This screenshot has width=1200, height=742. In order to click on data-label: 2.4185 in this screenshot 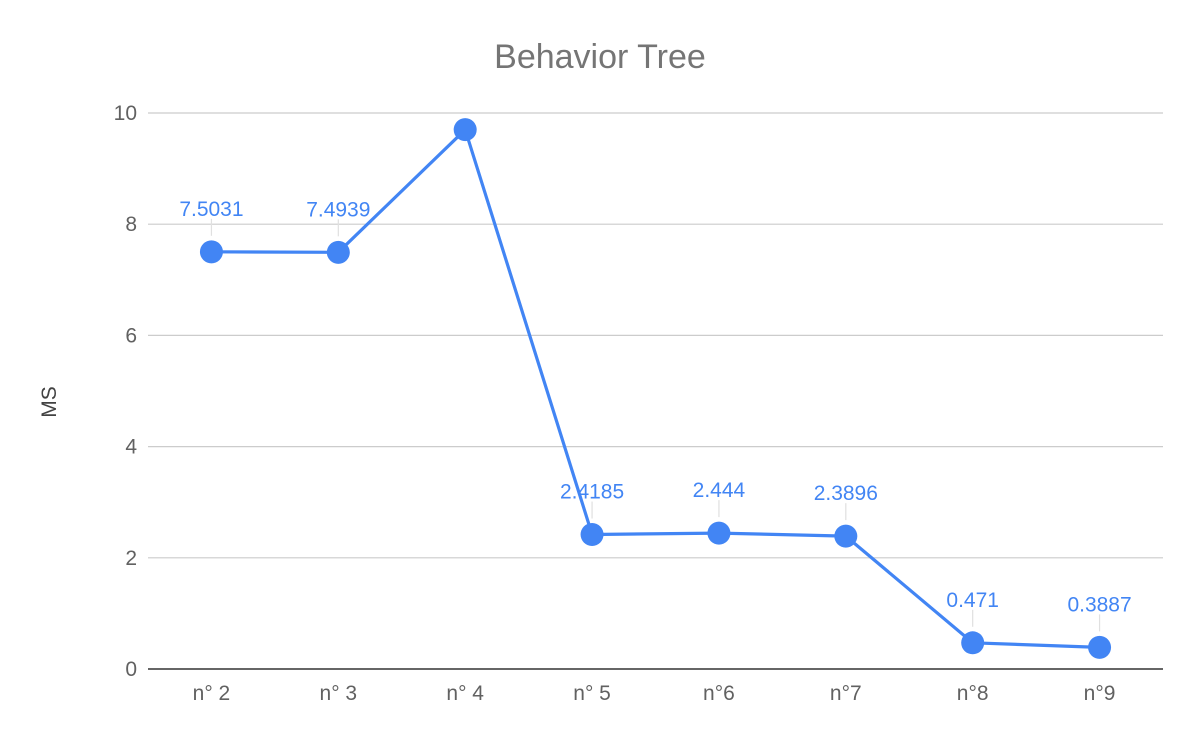, I will do `click(592, 492)`.